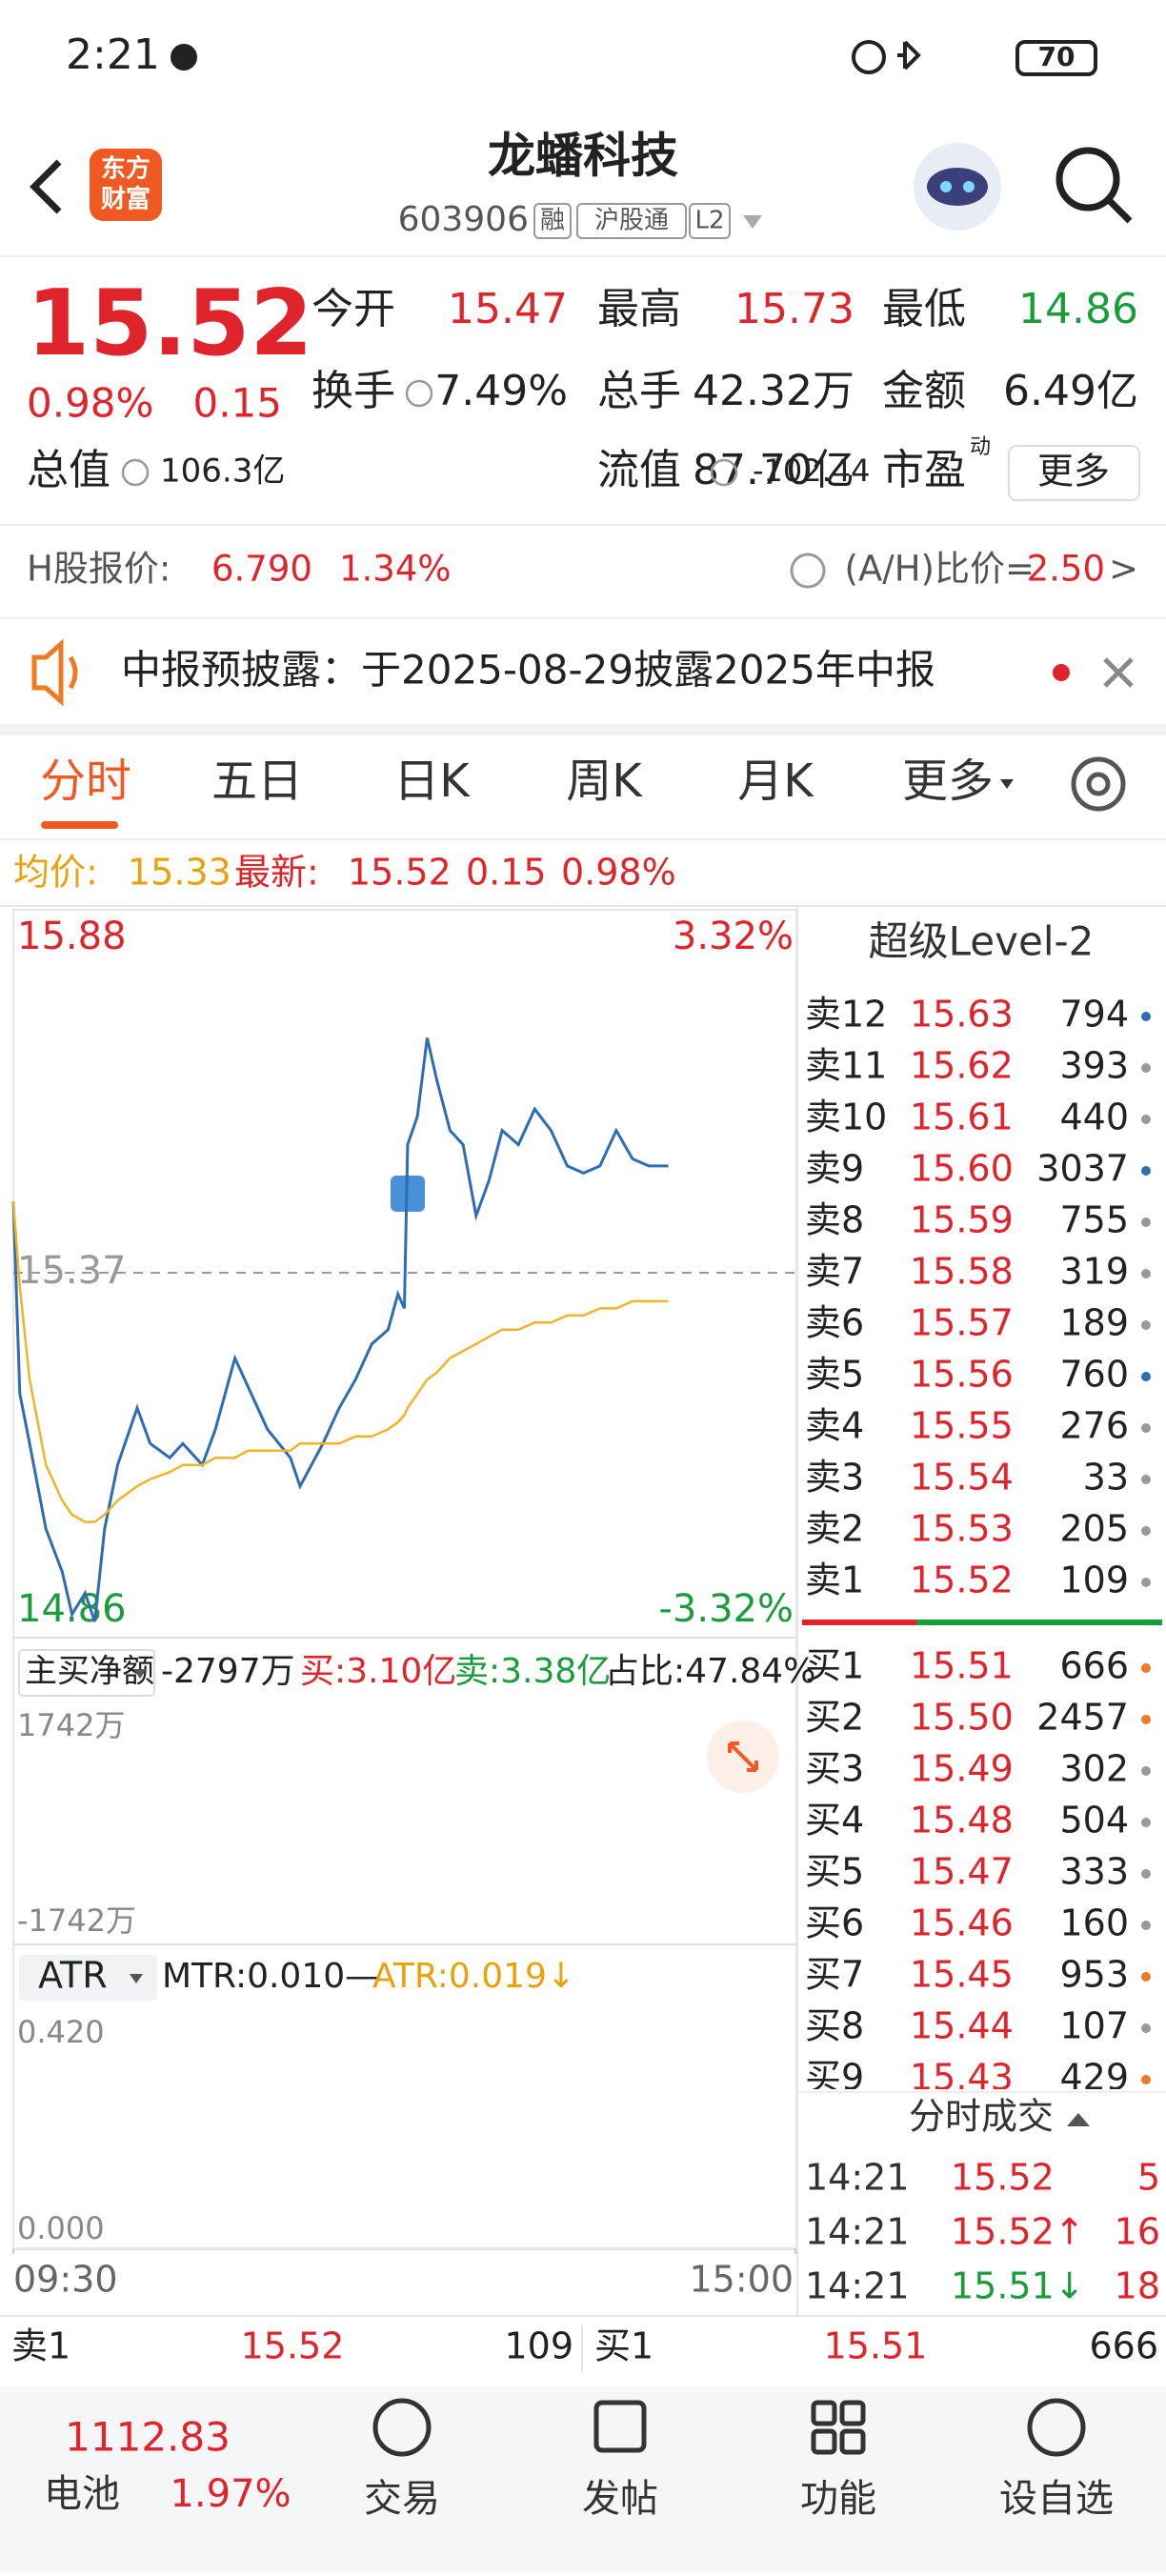 This screenshot has width=1166, height=2576. What do you see at coordinates (1003, 2178) in the screenshot?
I see `trade-price: 15.52` at bounding box center [1003, 2178].